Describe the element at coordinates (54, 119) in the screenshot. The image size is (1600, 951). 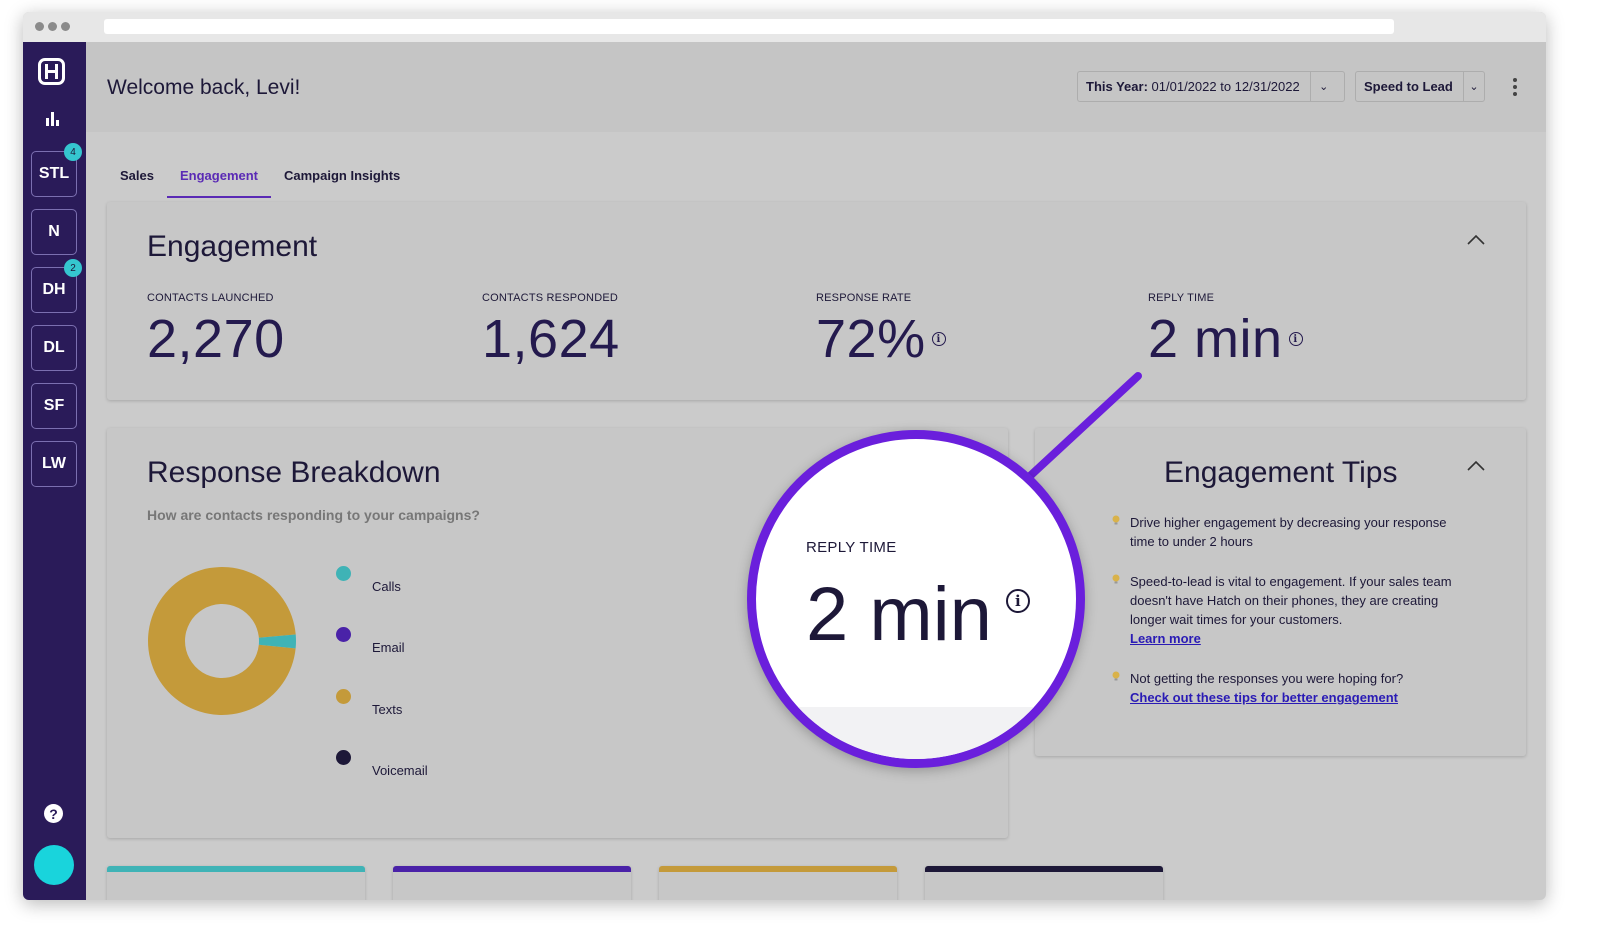
I see `analytics-icon` at that location.